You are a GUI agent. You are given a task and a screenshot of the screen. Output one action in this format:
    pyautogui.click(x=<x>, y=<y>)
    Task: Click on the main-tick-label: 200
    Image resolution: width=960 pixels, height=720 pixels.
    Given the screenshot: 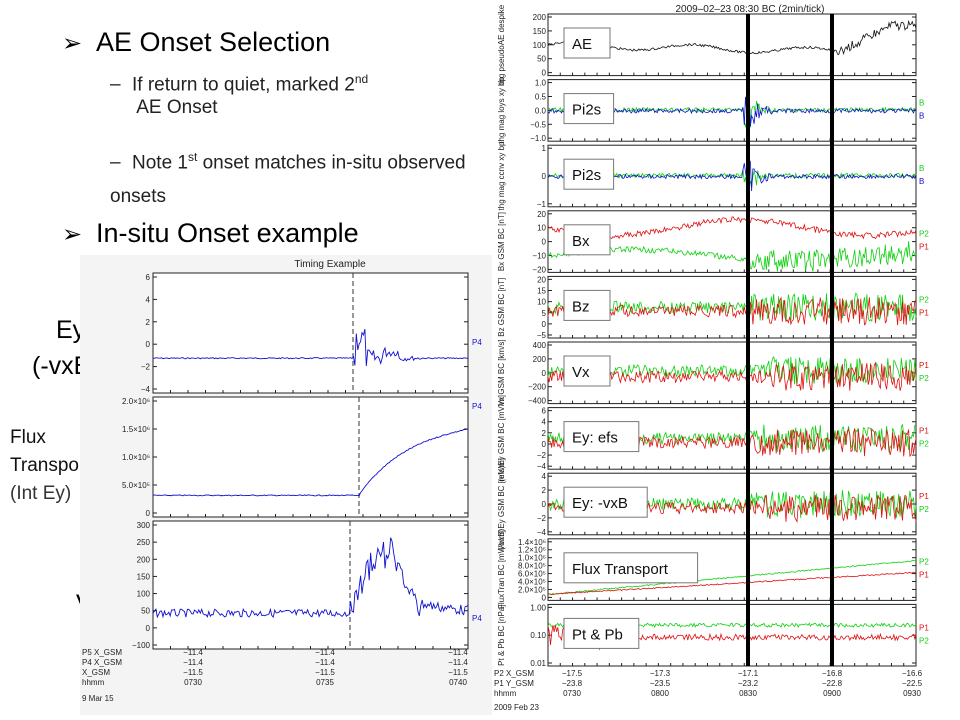 What is the action you would take?
    pyautogui.click(x=540, y=17)
    